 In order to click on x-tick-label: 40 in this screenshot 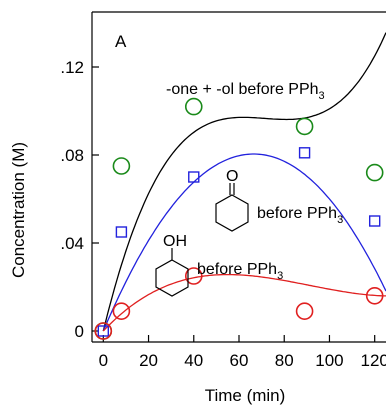, I will do `click(193, 360)`.